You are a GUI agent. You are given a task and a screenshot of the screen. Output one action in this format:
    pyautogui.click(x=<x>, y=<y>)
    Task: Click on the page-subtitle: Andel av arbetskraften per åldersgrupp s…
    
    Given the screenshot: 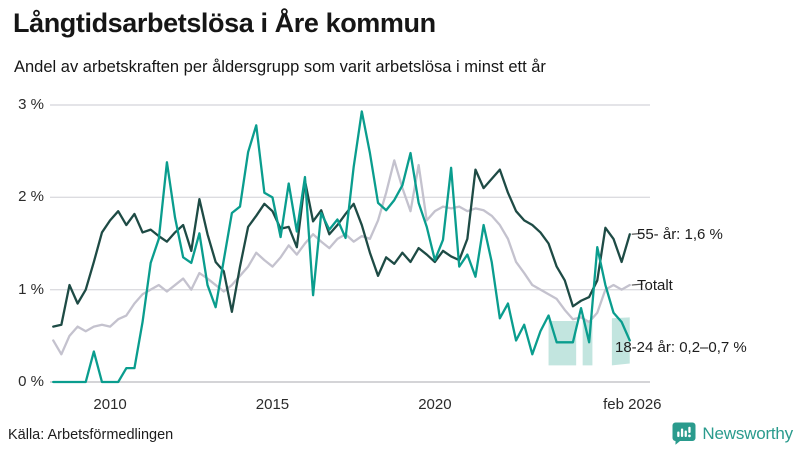 What is the action you would take?
    pyautogui.click(x=280, y=67)
    